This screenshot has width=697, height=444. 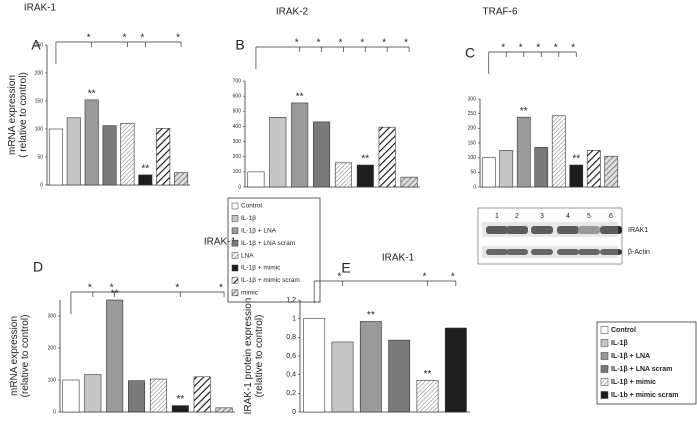 What do you see at coordinates (39, 45) in the screenshot?
I see `y-tick-label: 250` at bounding box center [39, 45].